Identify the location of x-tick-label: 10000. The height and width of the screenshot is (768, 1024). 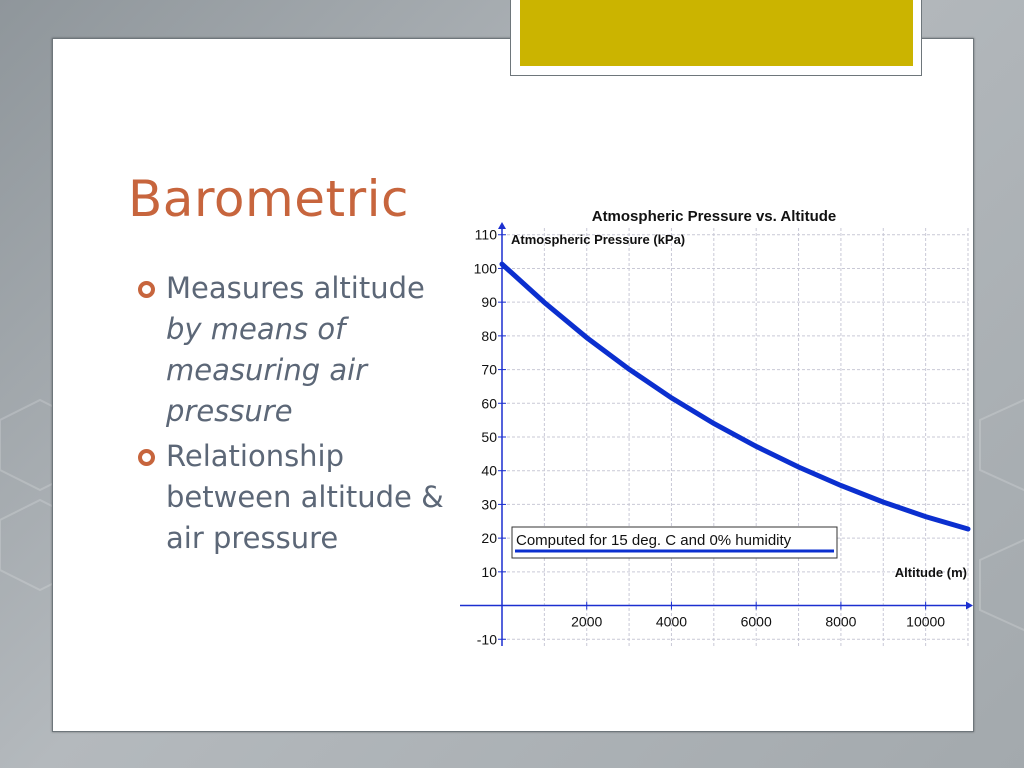
(925, 622).